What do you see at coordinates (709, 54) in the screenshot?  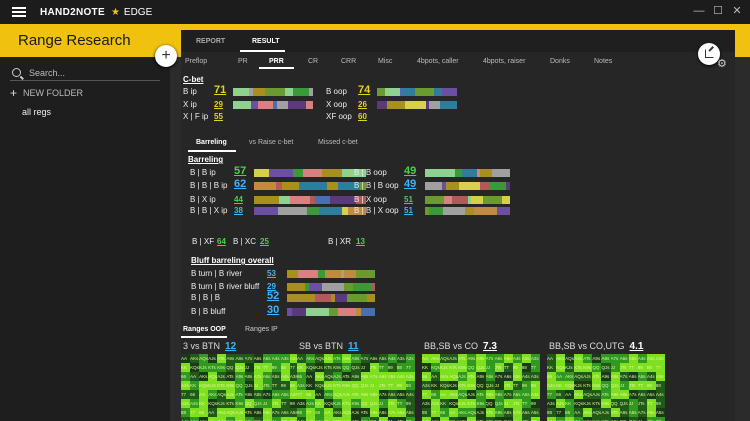 I see `share-button` at bounding box center [709, 54].